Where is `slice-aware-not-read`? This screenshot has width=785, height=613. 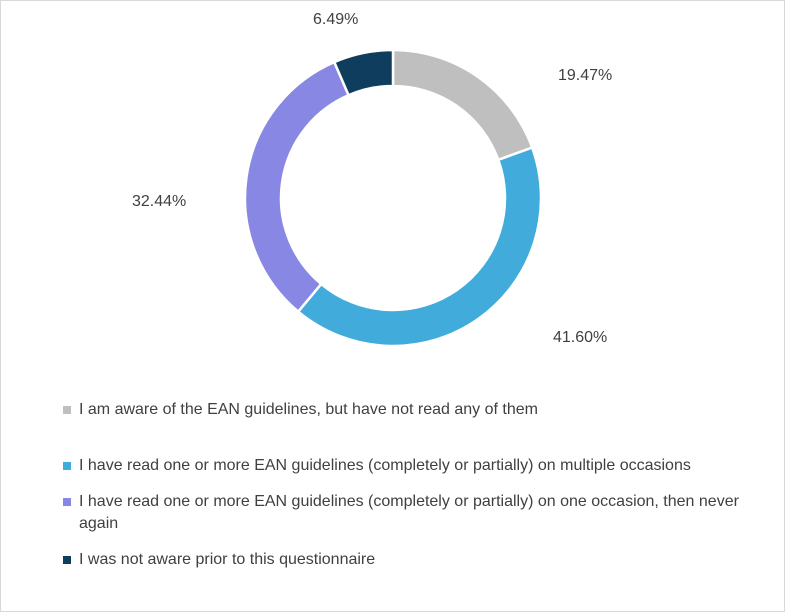 slice-aware-not-read is located at coordinates (462, 105).